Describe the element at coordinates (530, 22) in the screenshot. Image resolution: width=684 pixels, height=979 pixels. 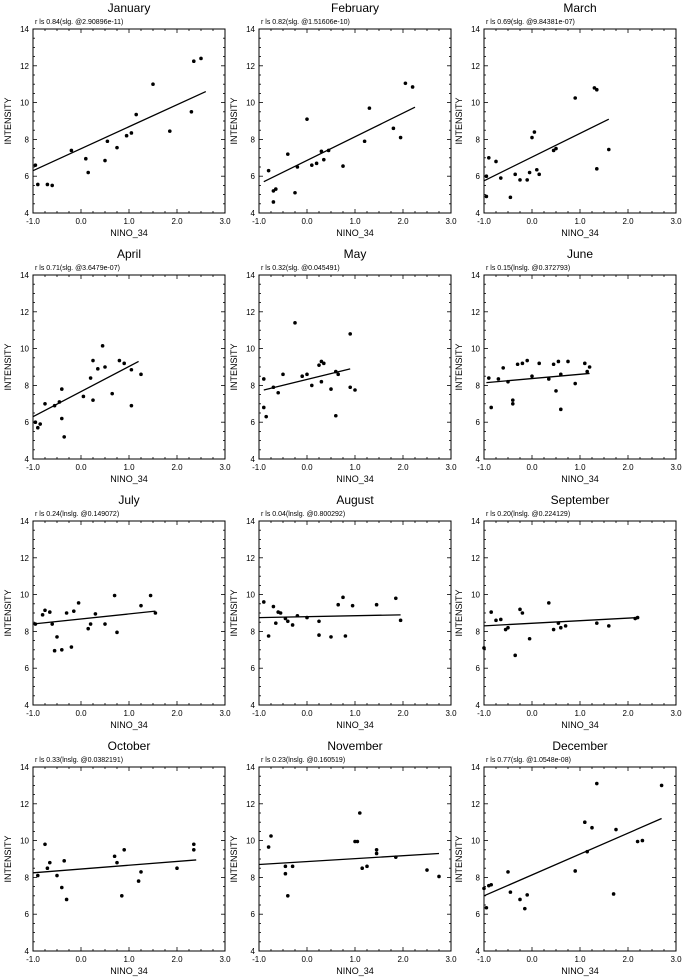
I see `correlation-stat: r ls 0.69(slg. @9.84381e-07)` at that location.